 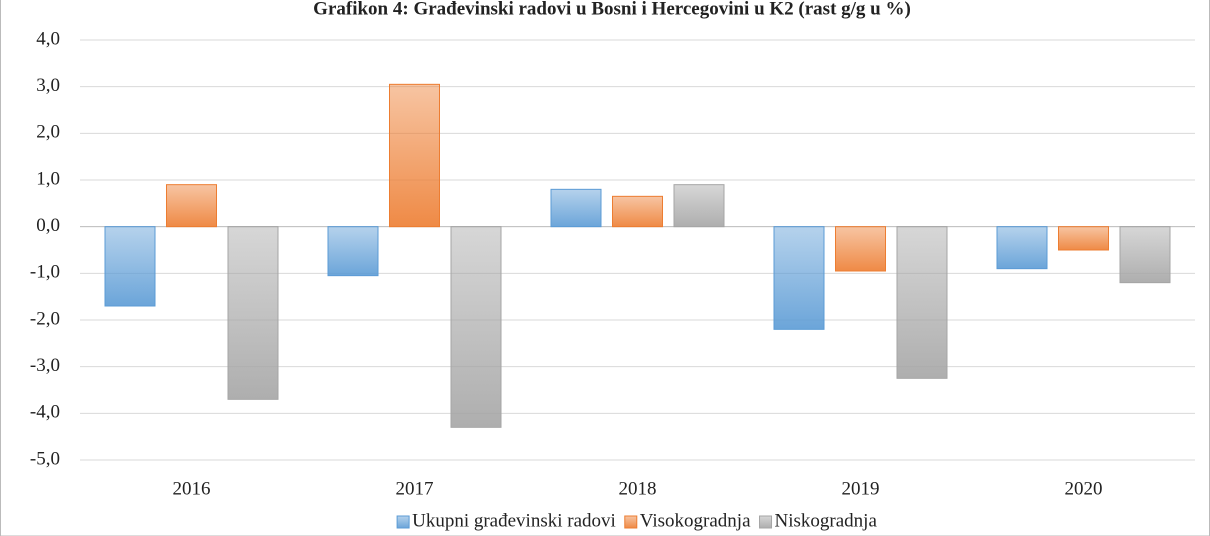 What do you see at coordinates (861, 488) in the screenshot?
I see `x-tick-label: 2019` at bounding box center [861, 488].